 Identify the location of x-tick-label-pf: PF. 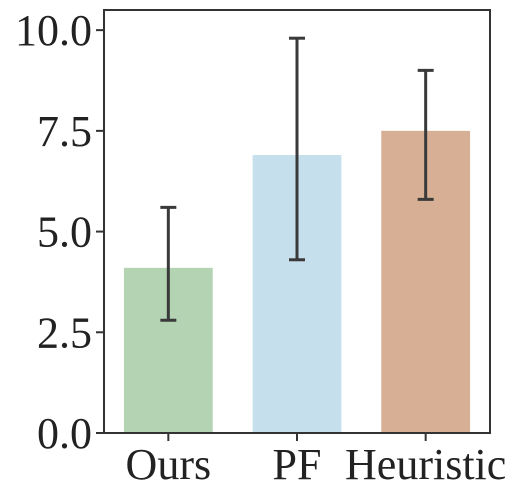
(297, 464).